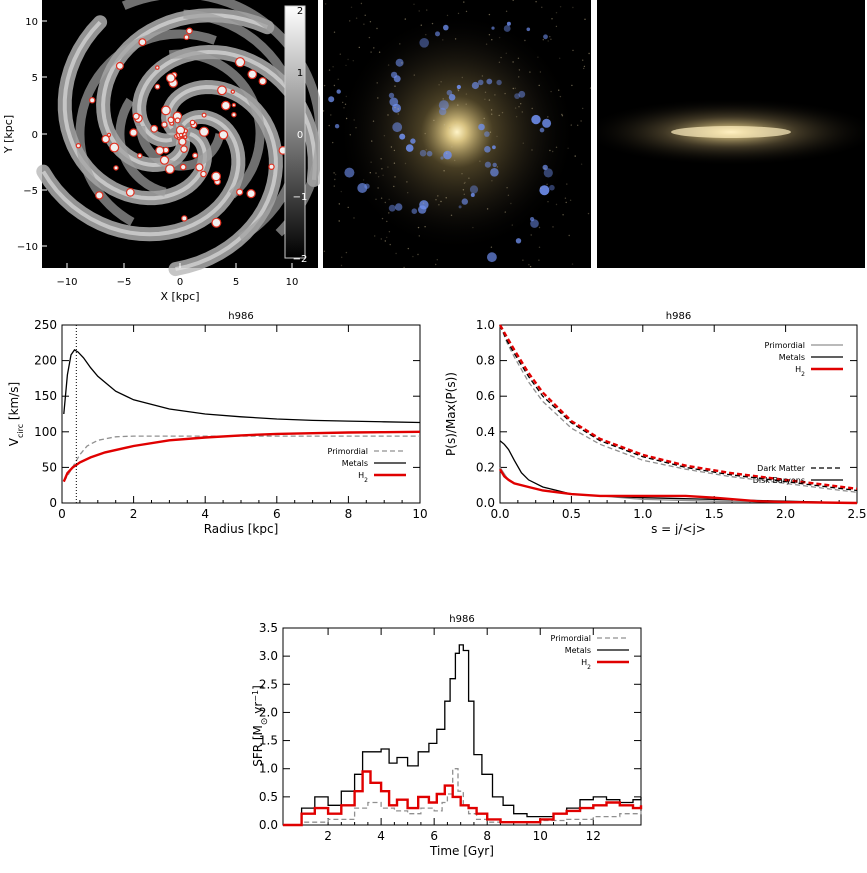  What do you see at coordinates (856, 514) in the screenshot?
I see `x-tick-label: 2.5` at bounding box center [856, 514].